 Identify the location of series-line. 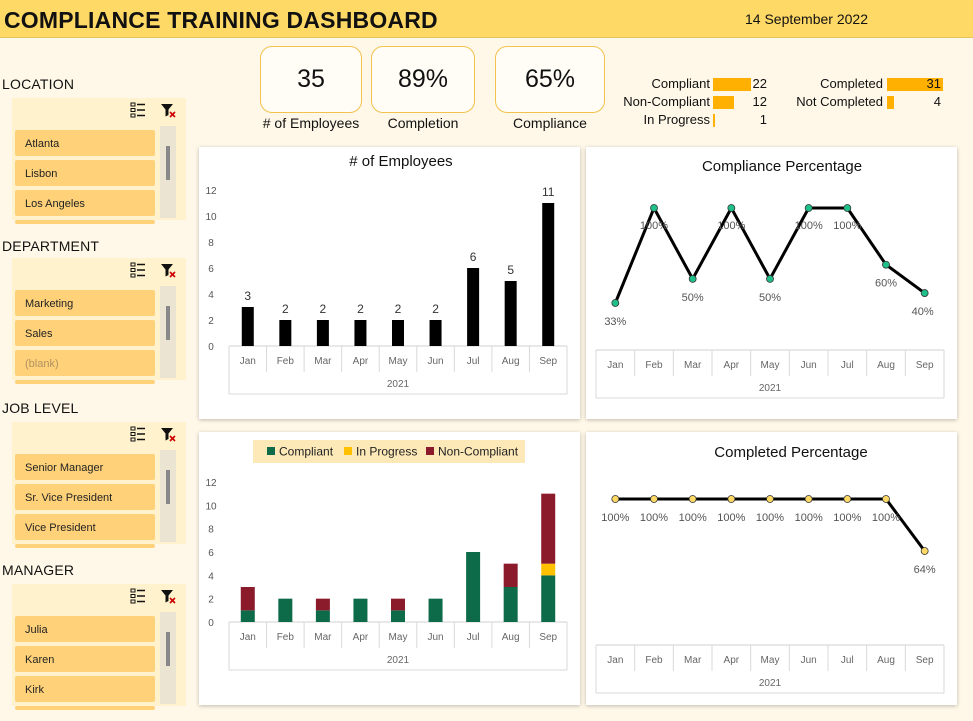
(770, 524).